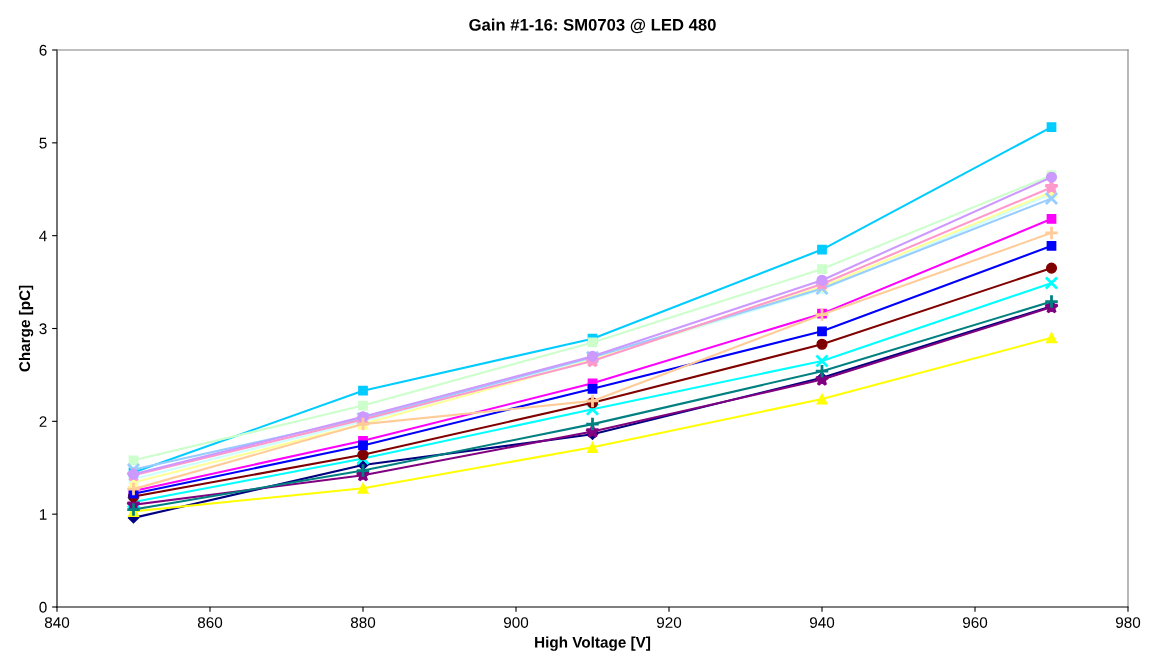  I want to click on x-tick-label: 920, so click(669, 622).